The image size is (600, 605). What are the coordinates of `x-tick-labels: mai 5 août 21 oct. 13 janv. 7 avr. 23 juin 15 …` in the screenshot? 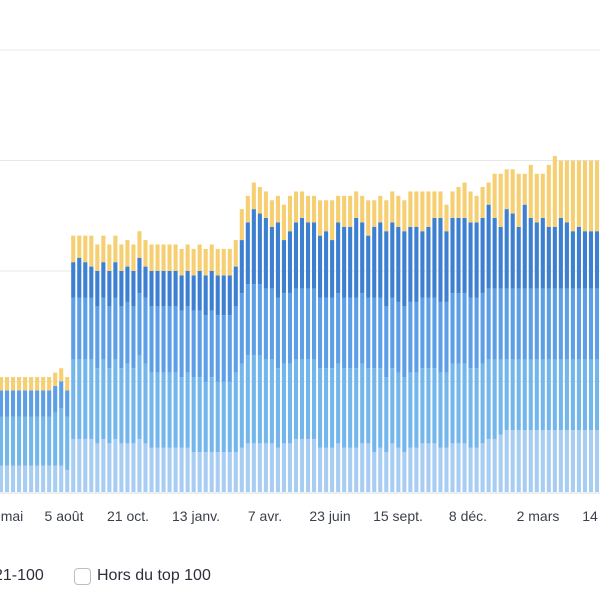 It's located at (299, 516).